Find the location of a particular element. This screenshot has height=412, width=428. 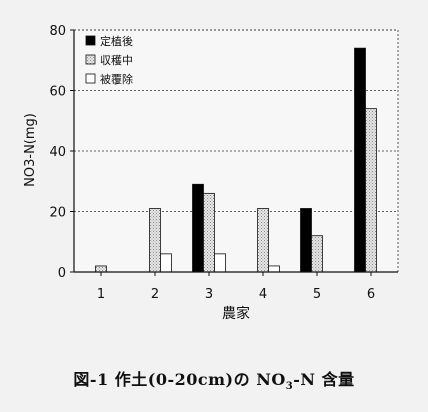

x-tick-label: 1 is located at coordinates (101, 294).